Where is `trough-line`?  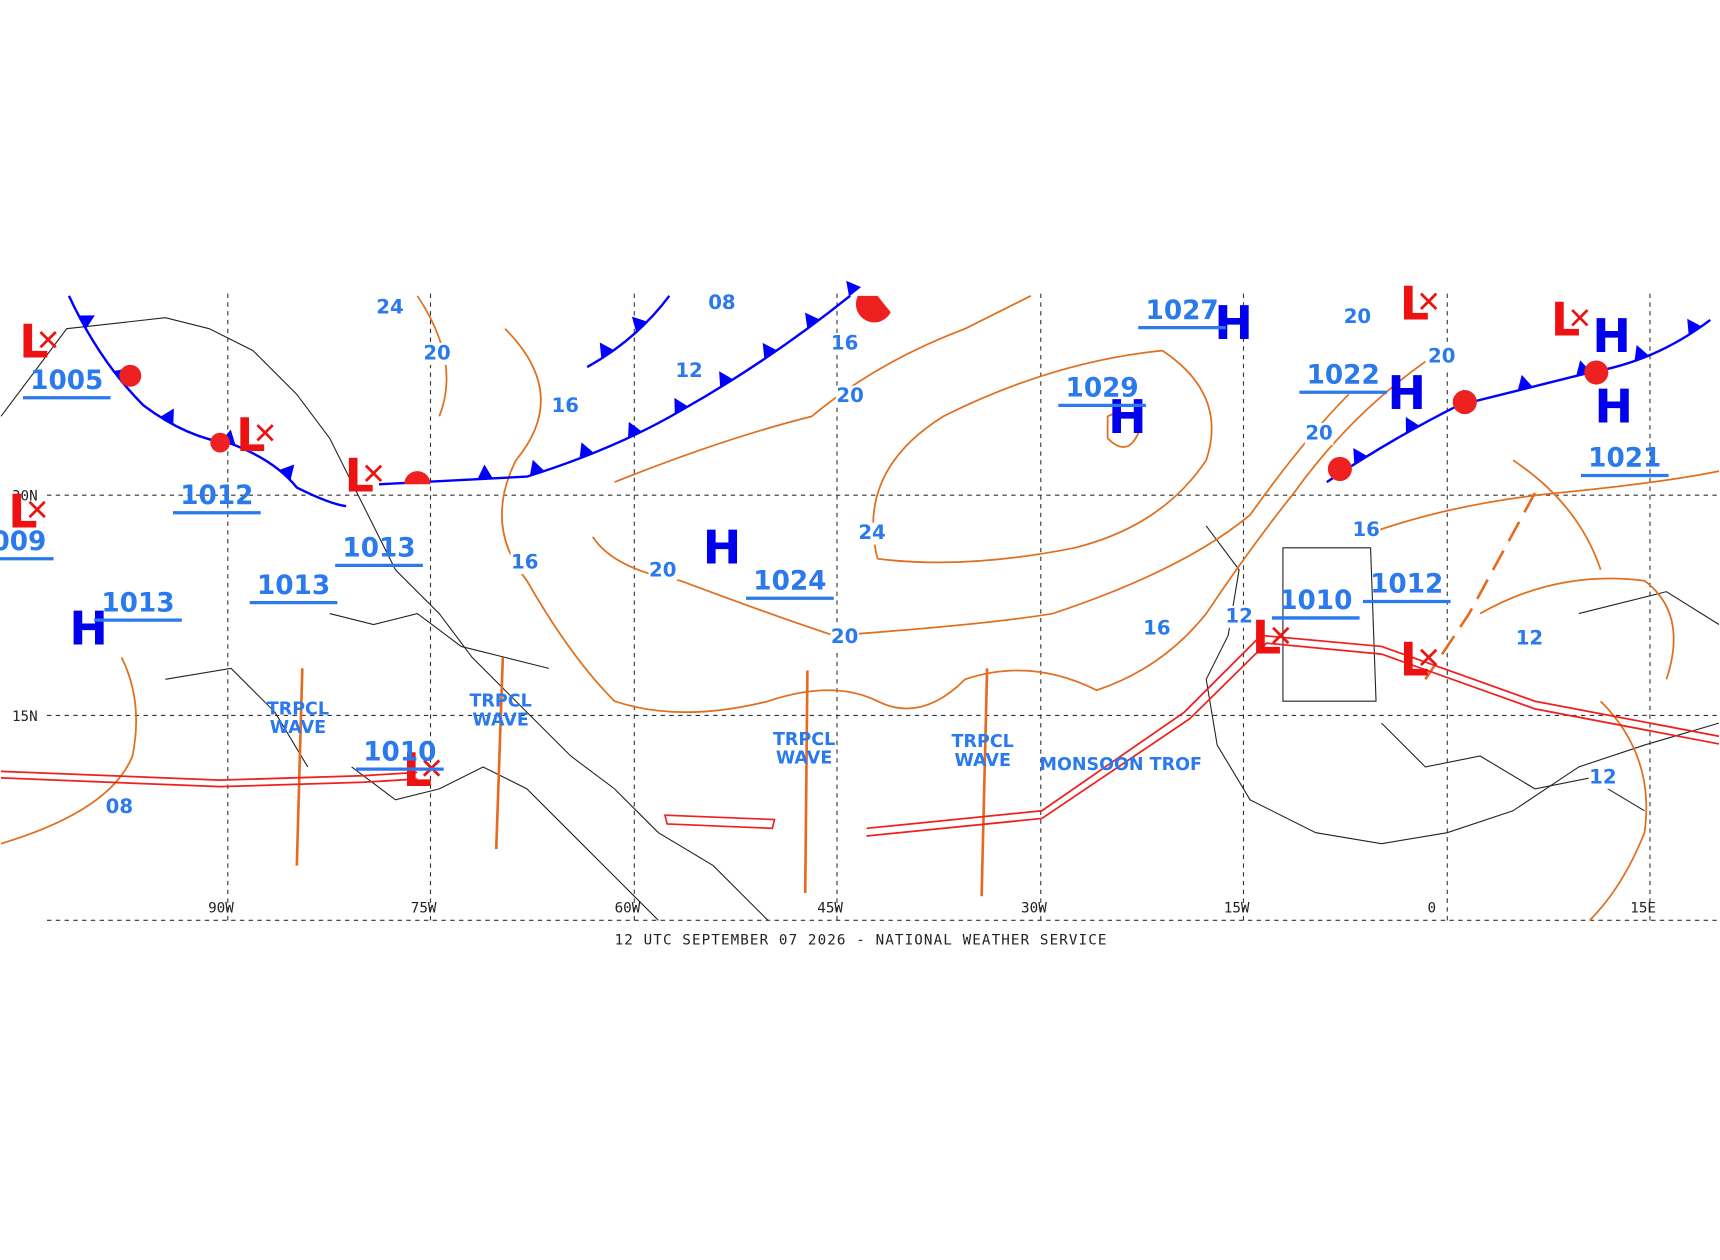 trough-line is located at coordinates (209, 775).